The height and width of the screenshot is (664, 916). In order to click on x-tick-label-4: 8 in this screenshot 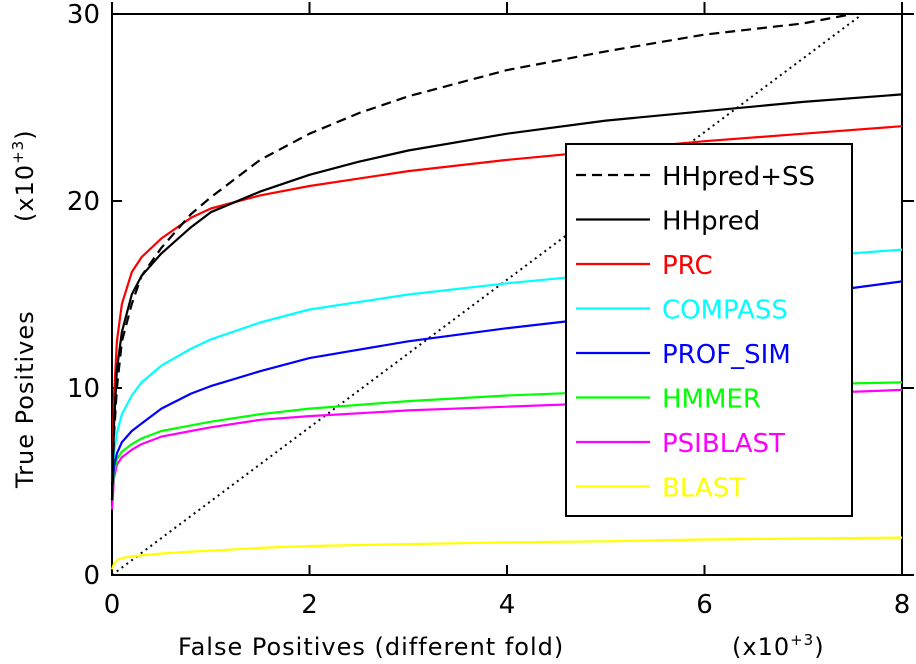, I will do `click(902, 605)`.